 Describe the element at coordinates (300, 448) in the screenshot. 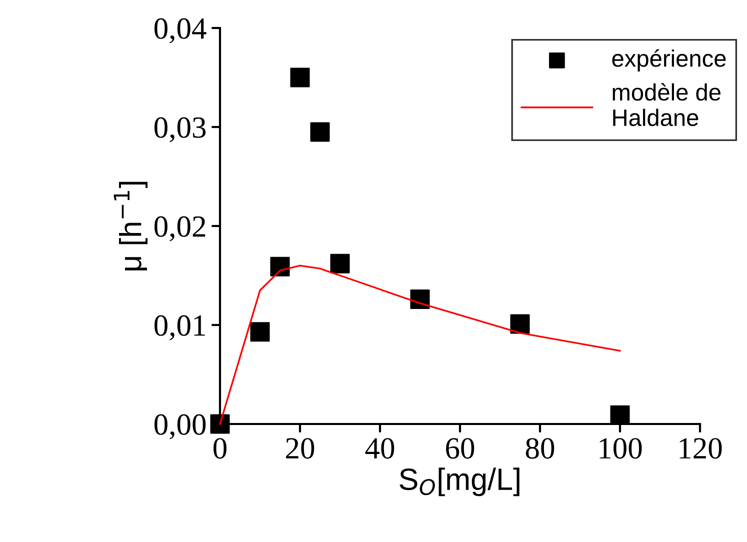

I see `x-tick-label: 20` at that location.